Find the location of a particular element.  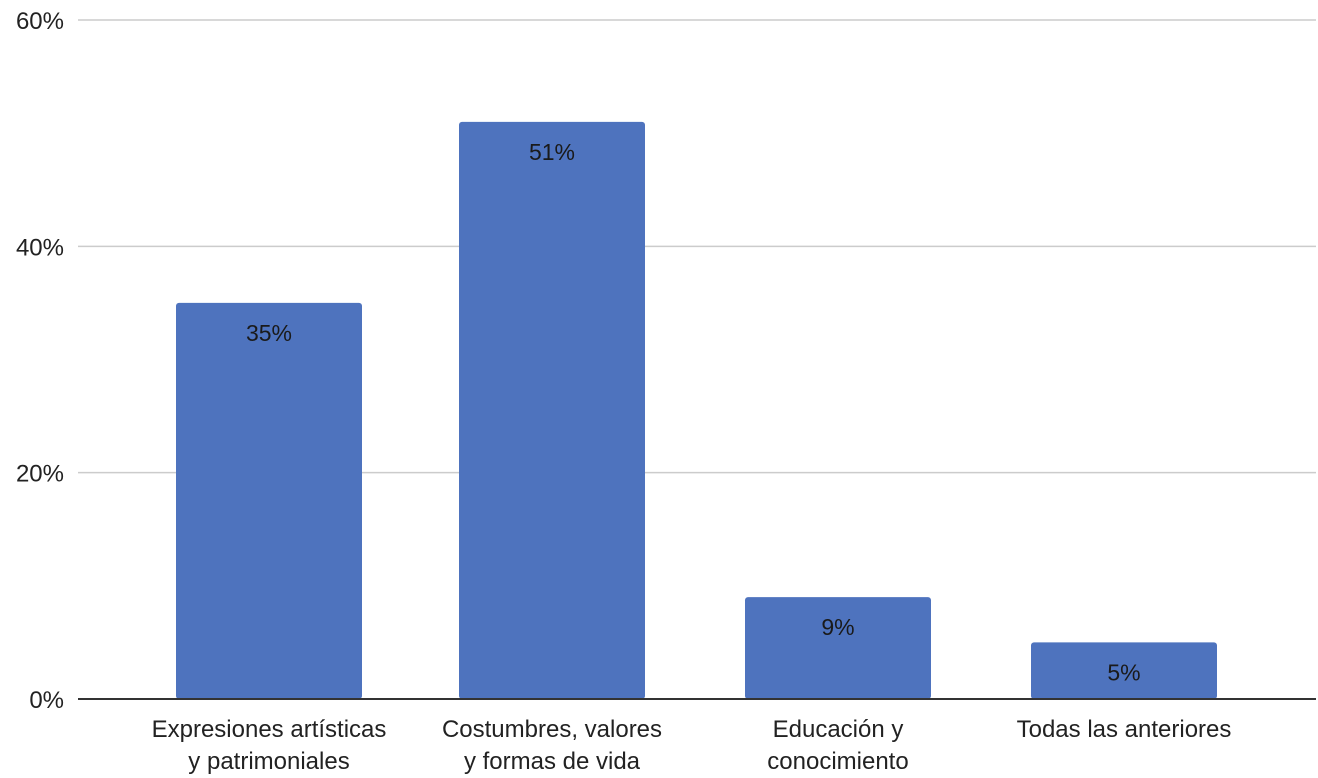

bar-data-label: 9% is located at coordinates (837, 627).